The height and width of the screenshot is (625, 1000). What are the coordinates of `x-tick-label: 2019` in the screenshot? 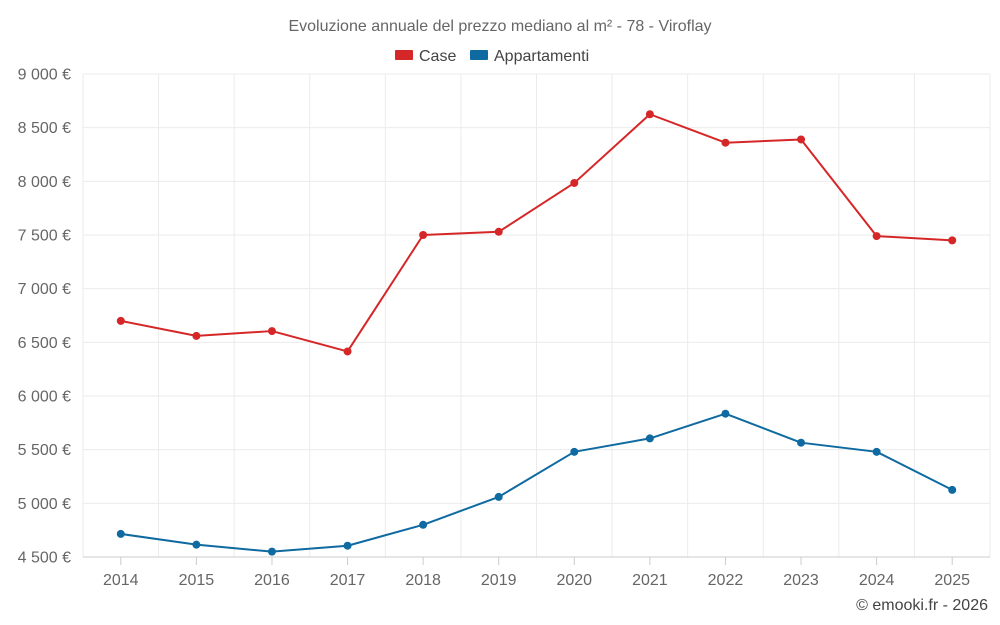 It's located at (499, 580).